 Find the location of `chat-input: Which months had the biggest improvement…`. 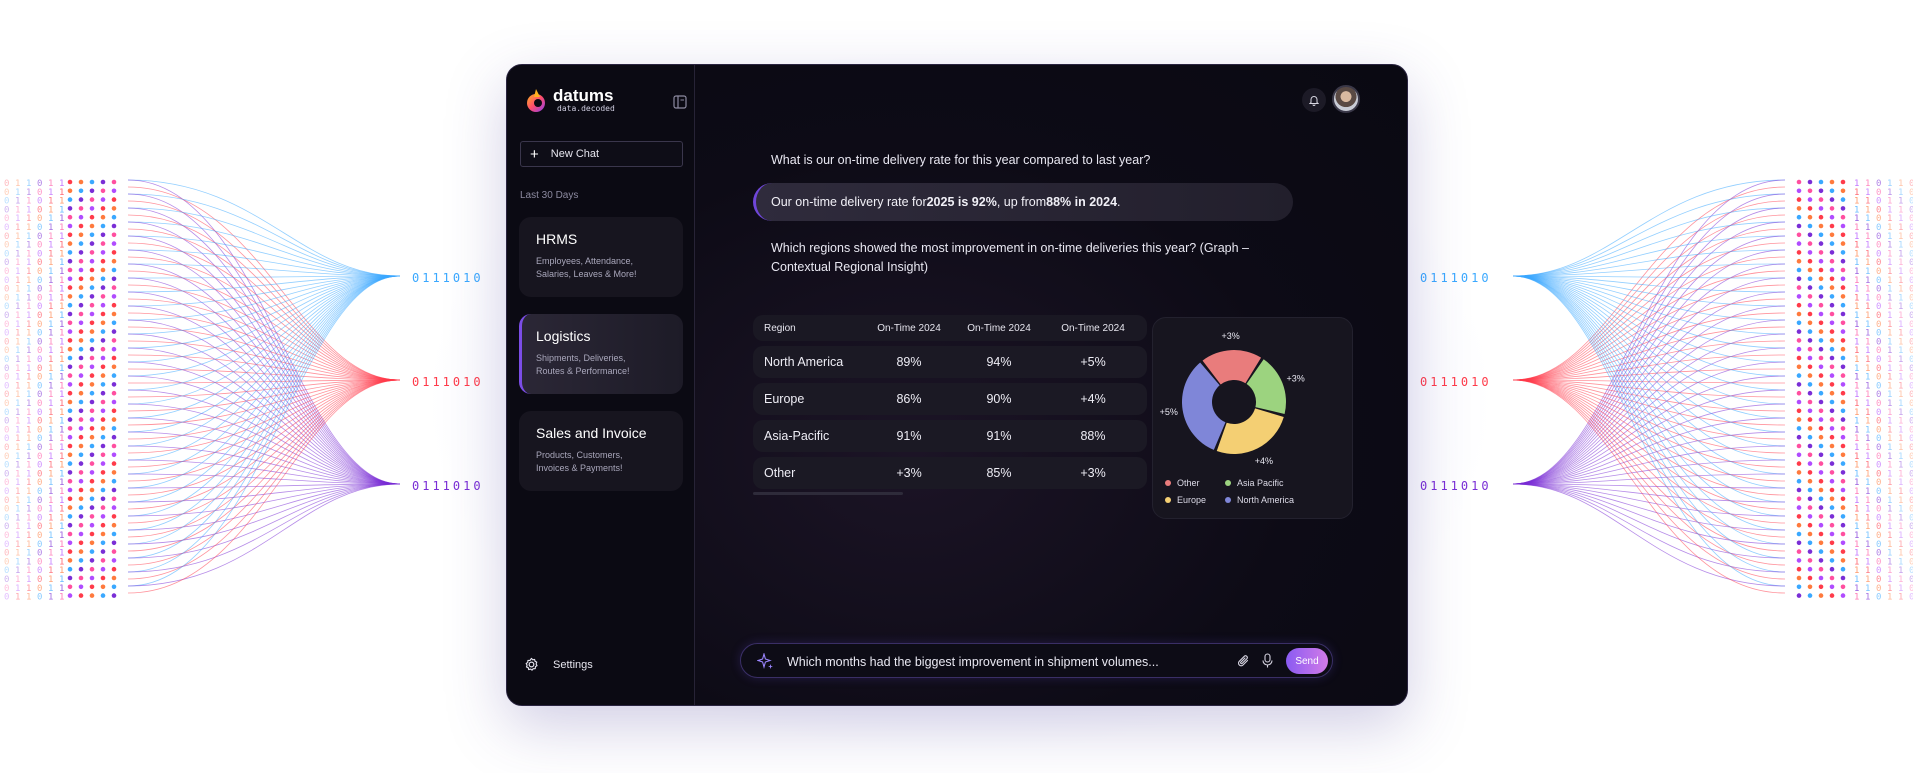

chat-input: Which months had the biggest improvement… is located at coordinates (973, 662).